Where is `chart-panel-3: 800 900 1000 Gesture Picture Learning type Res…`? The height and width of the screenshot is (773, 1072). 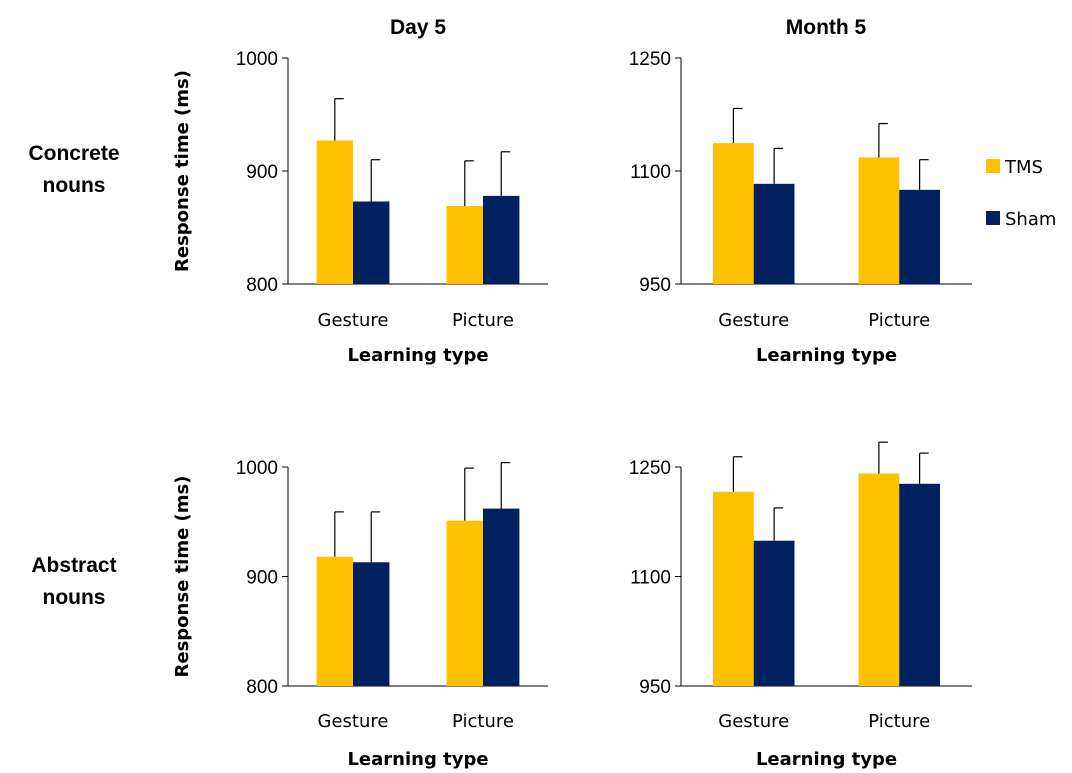
chart-panel-3: 800 900 1000 Gesture Picture Learning type Res… is located at coordinates (360, 614).